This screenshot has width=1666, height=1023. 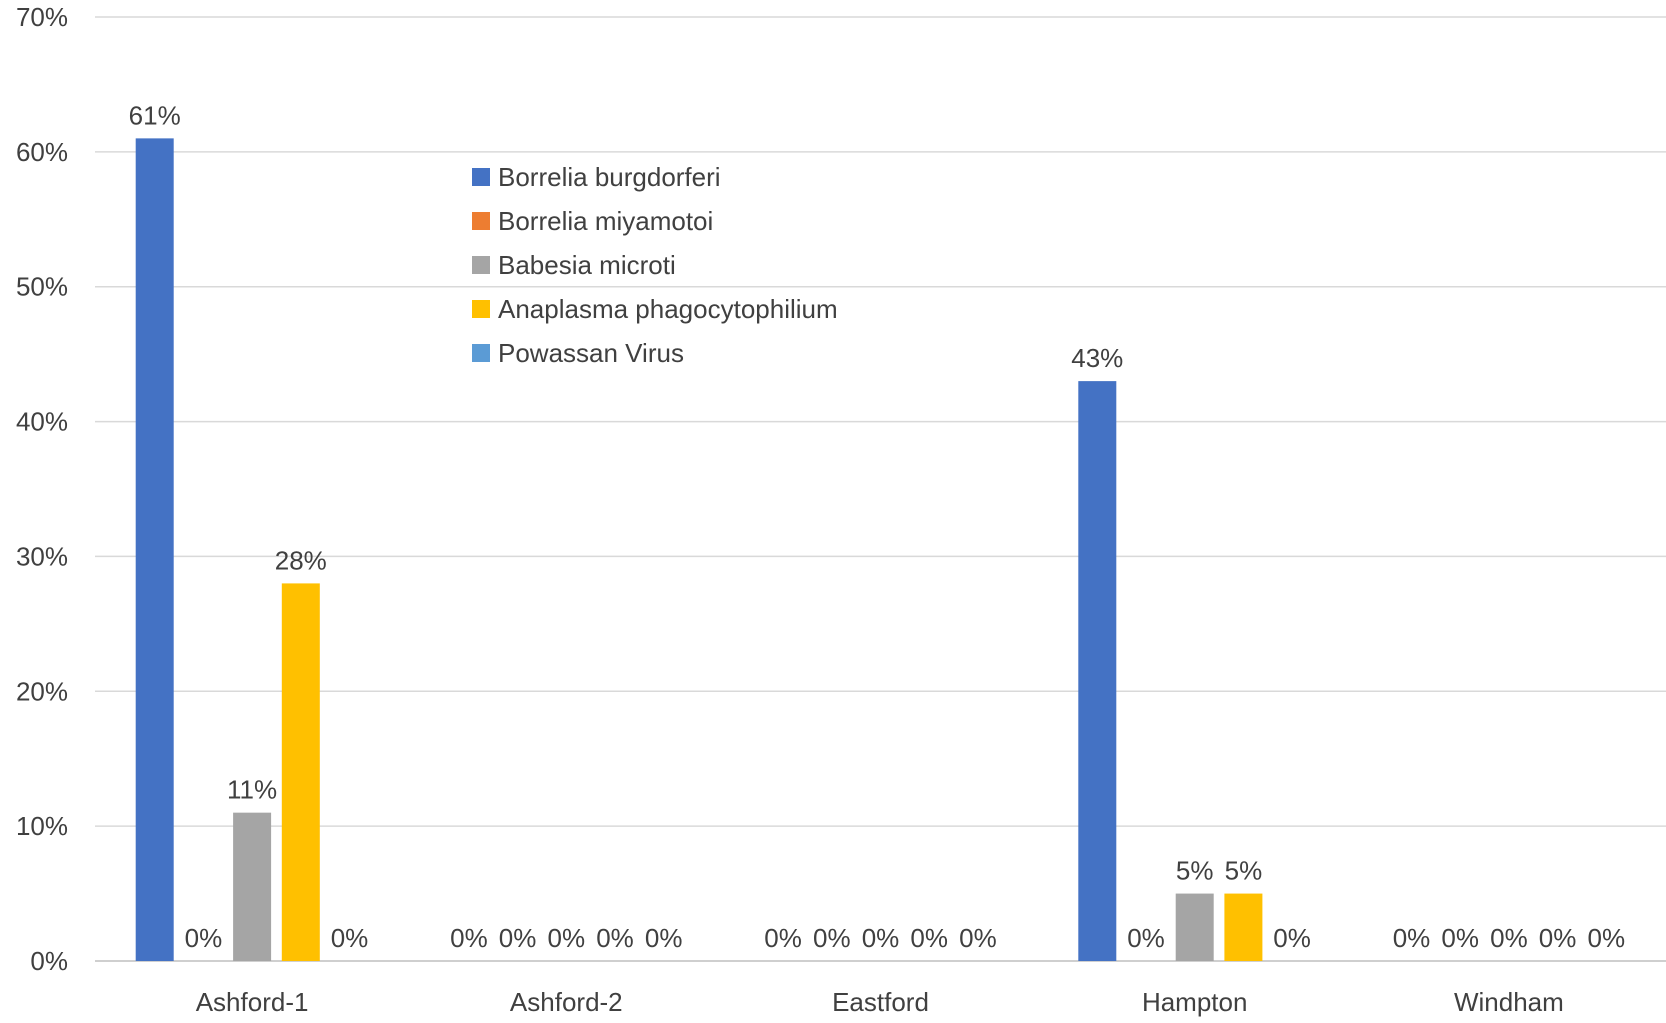 What do you see at coordinates (42, 826) in the screenshot?
I see `y-tick-label: 10%` at bounding box center [42, 826].